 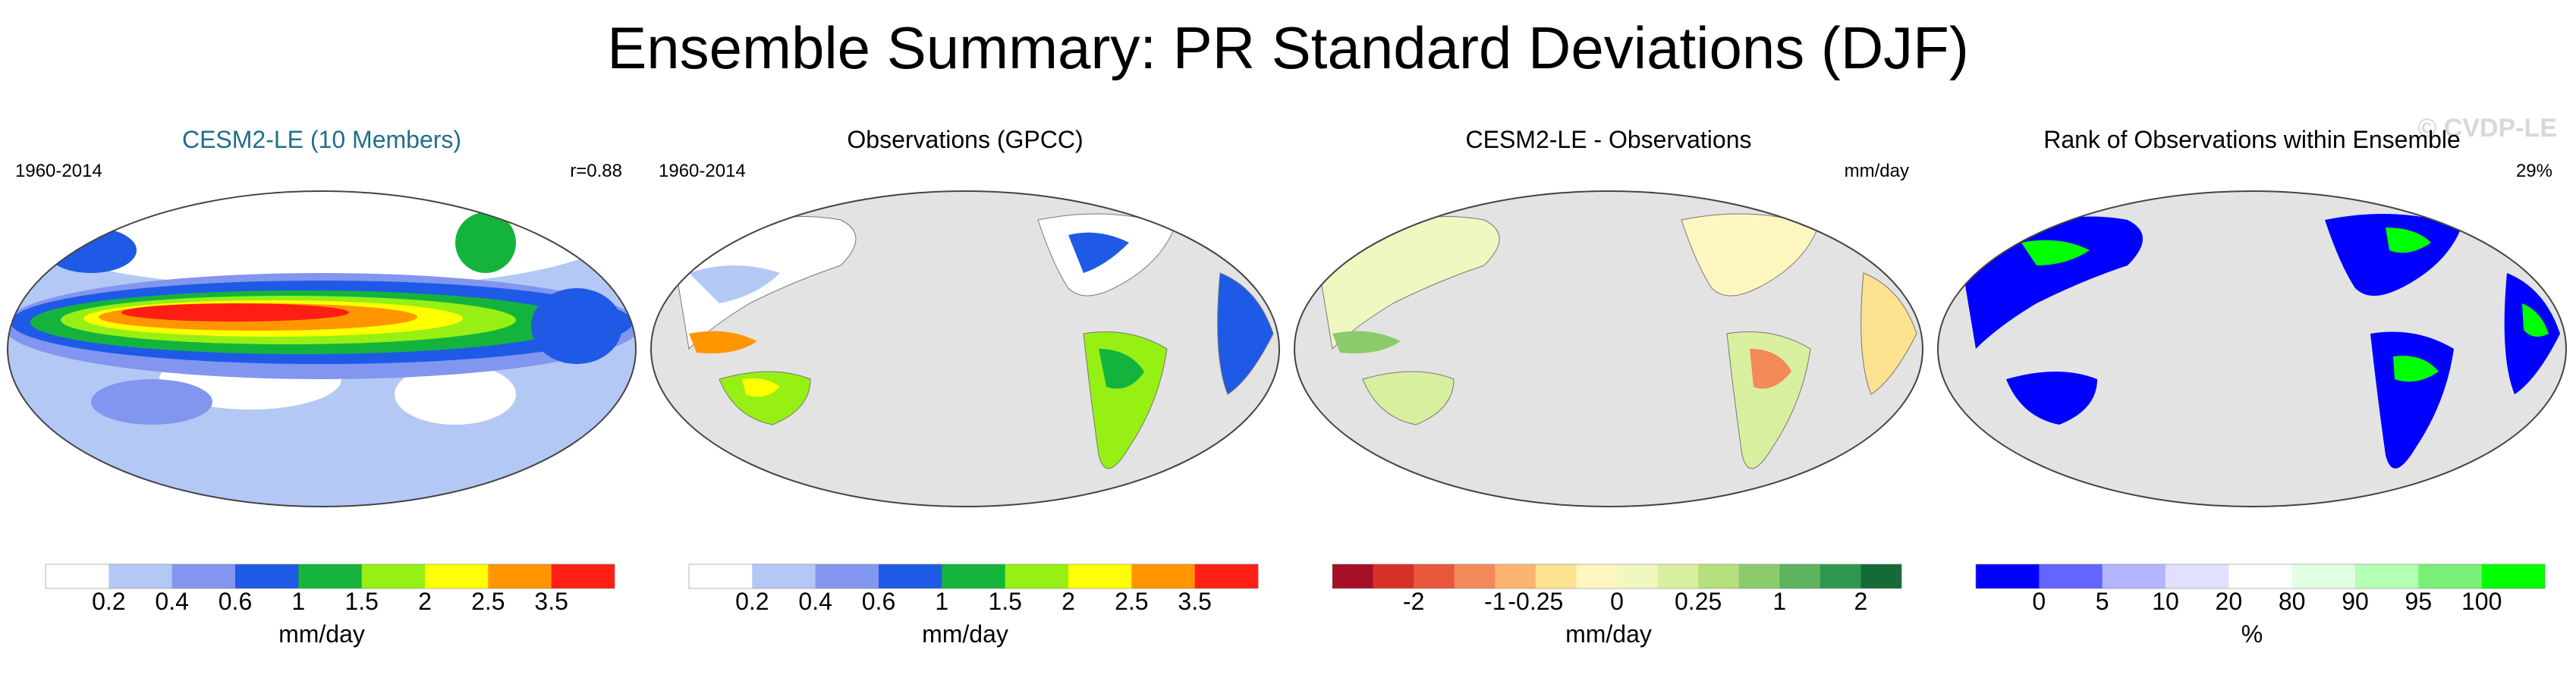 I want to click on percent-label: 29%, so click(x=2533, y=171).